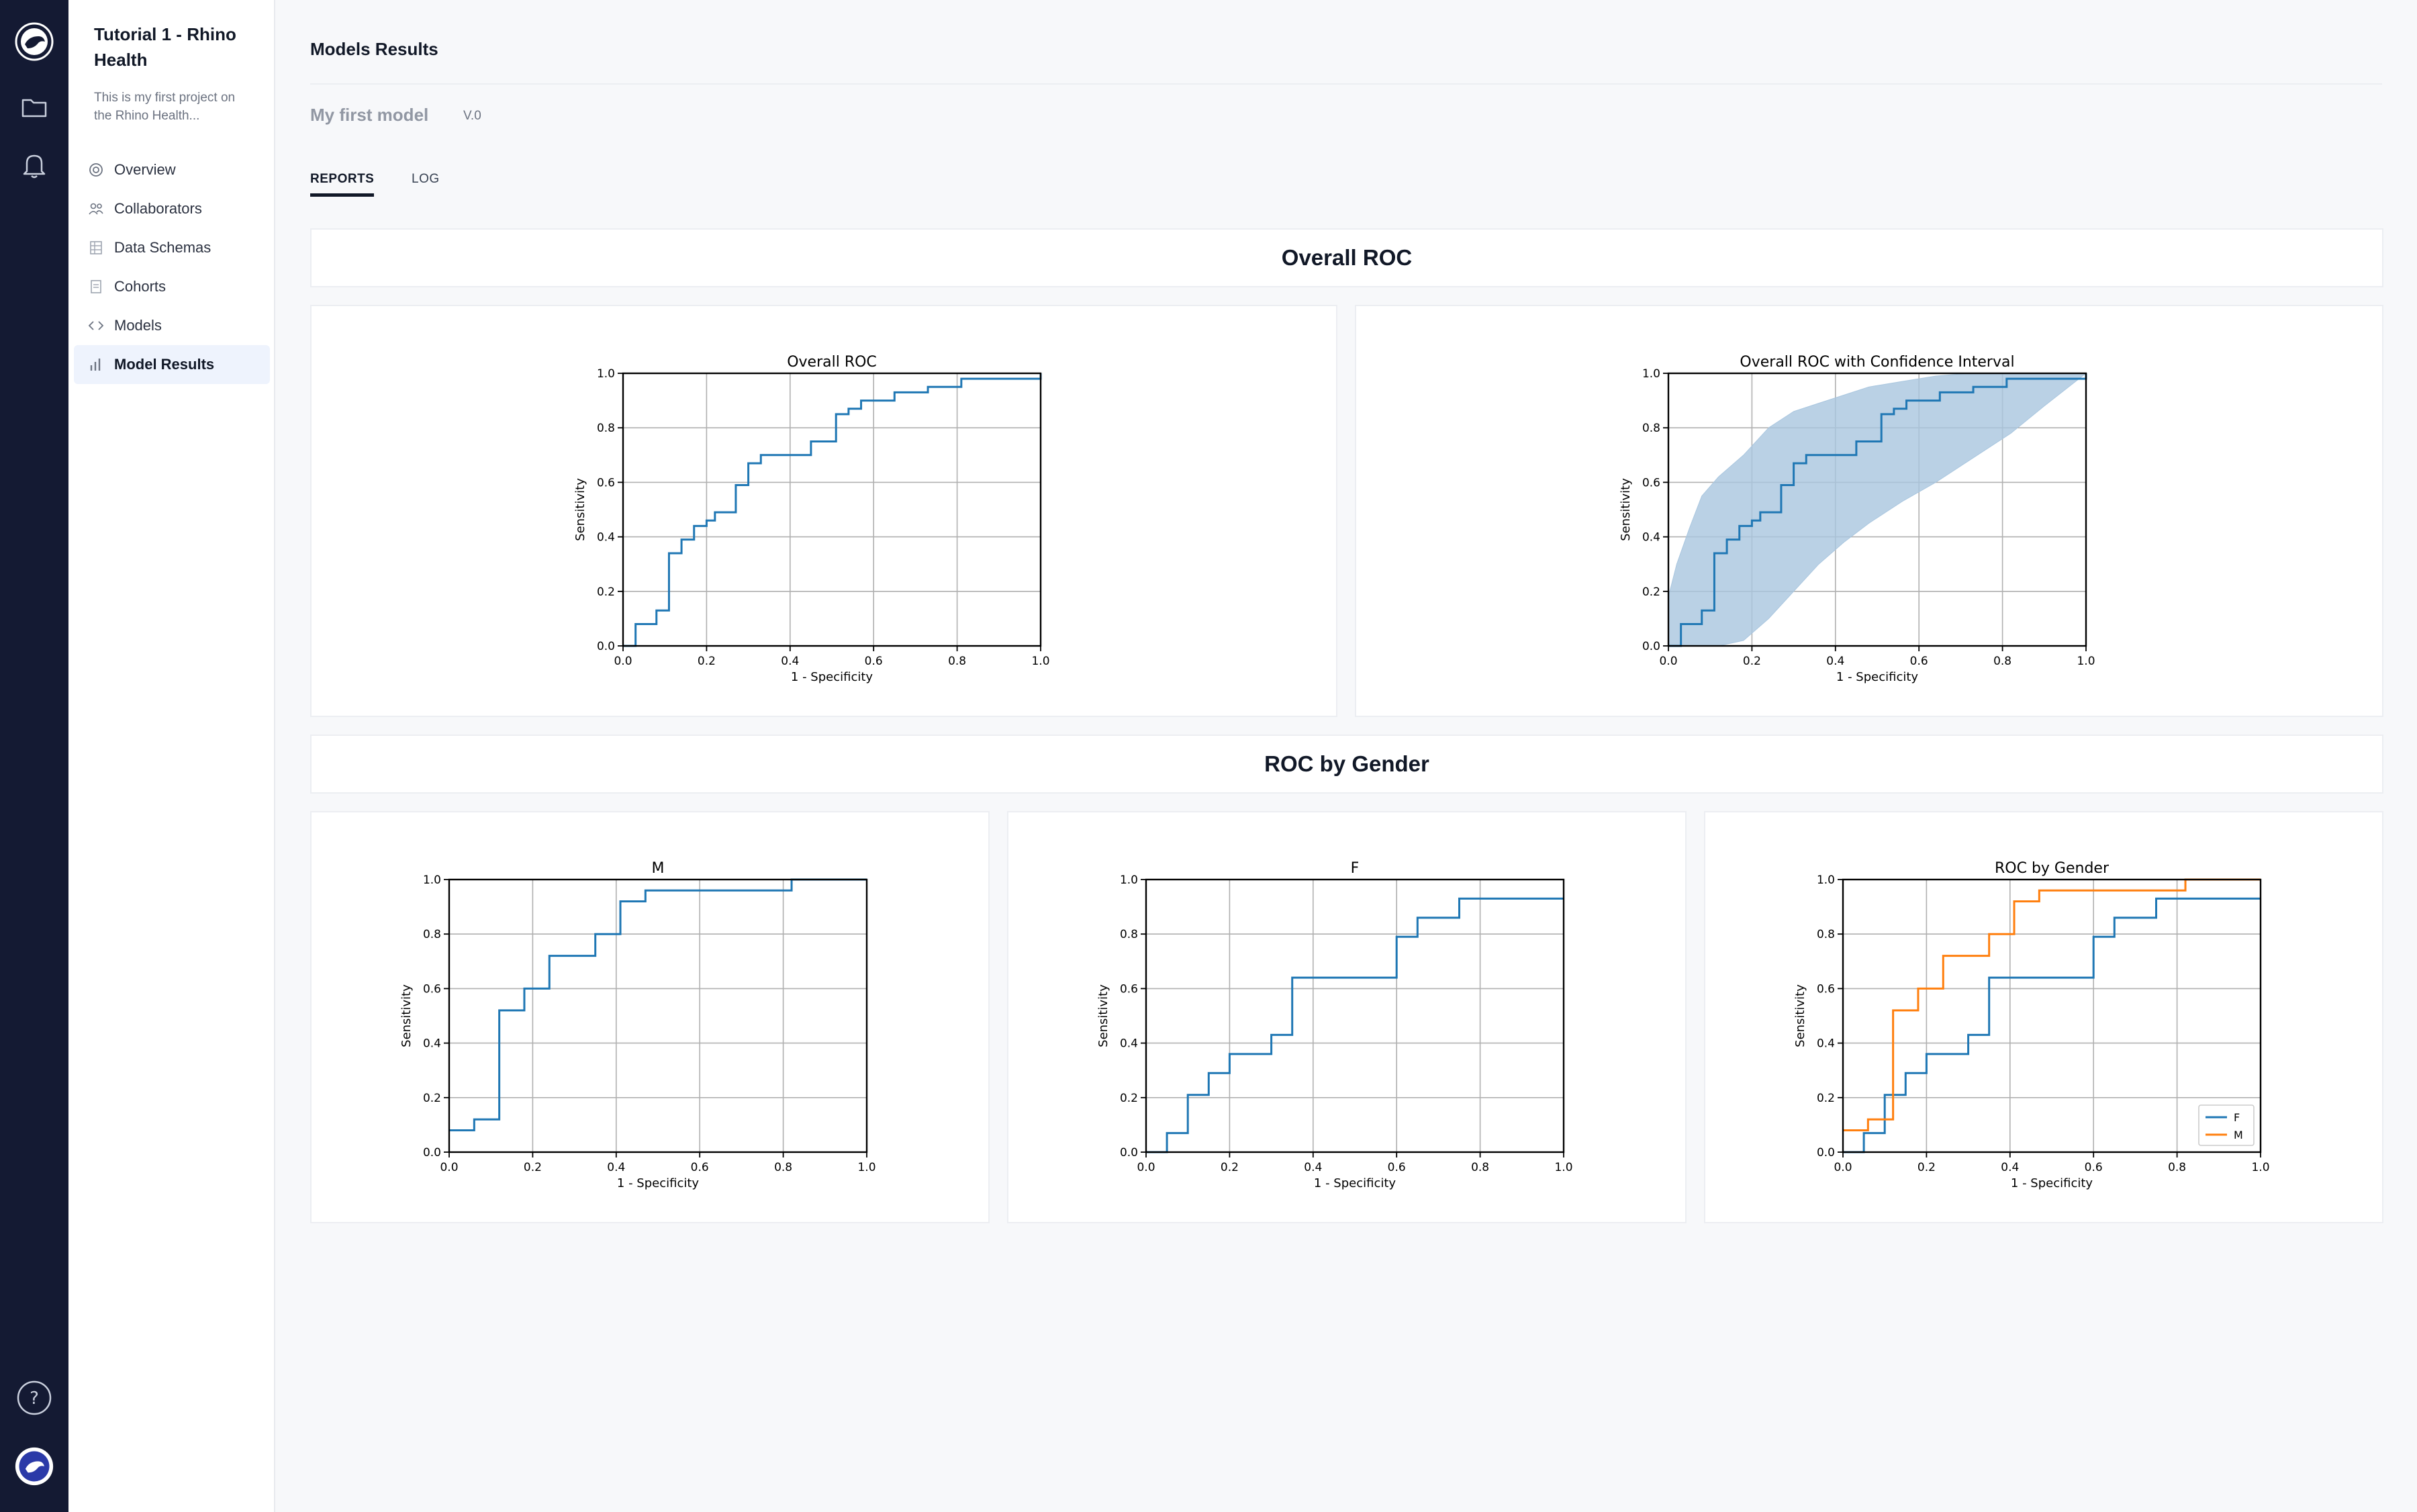 Image resolution: width=2417 pixels, height=1512 pixels. What do you see at coordinates (370, 115) in the screenshot?
I see `model-name: My first model` at bounding box center [370, 115].